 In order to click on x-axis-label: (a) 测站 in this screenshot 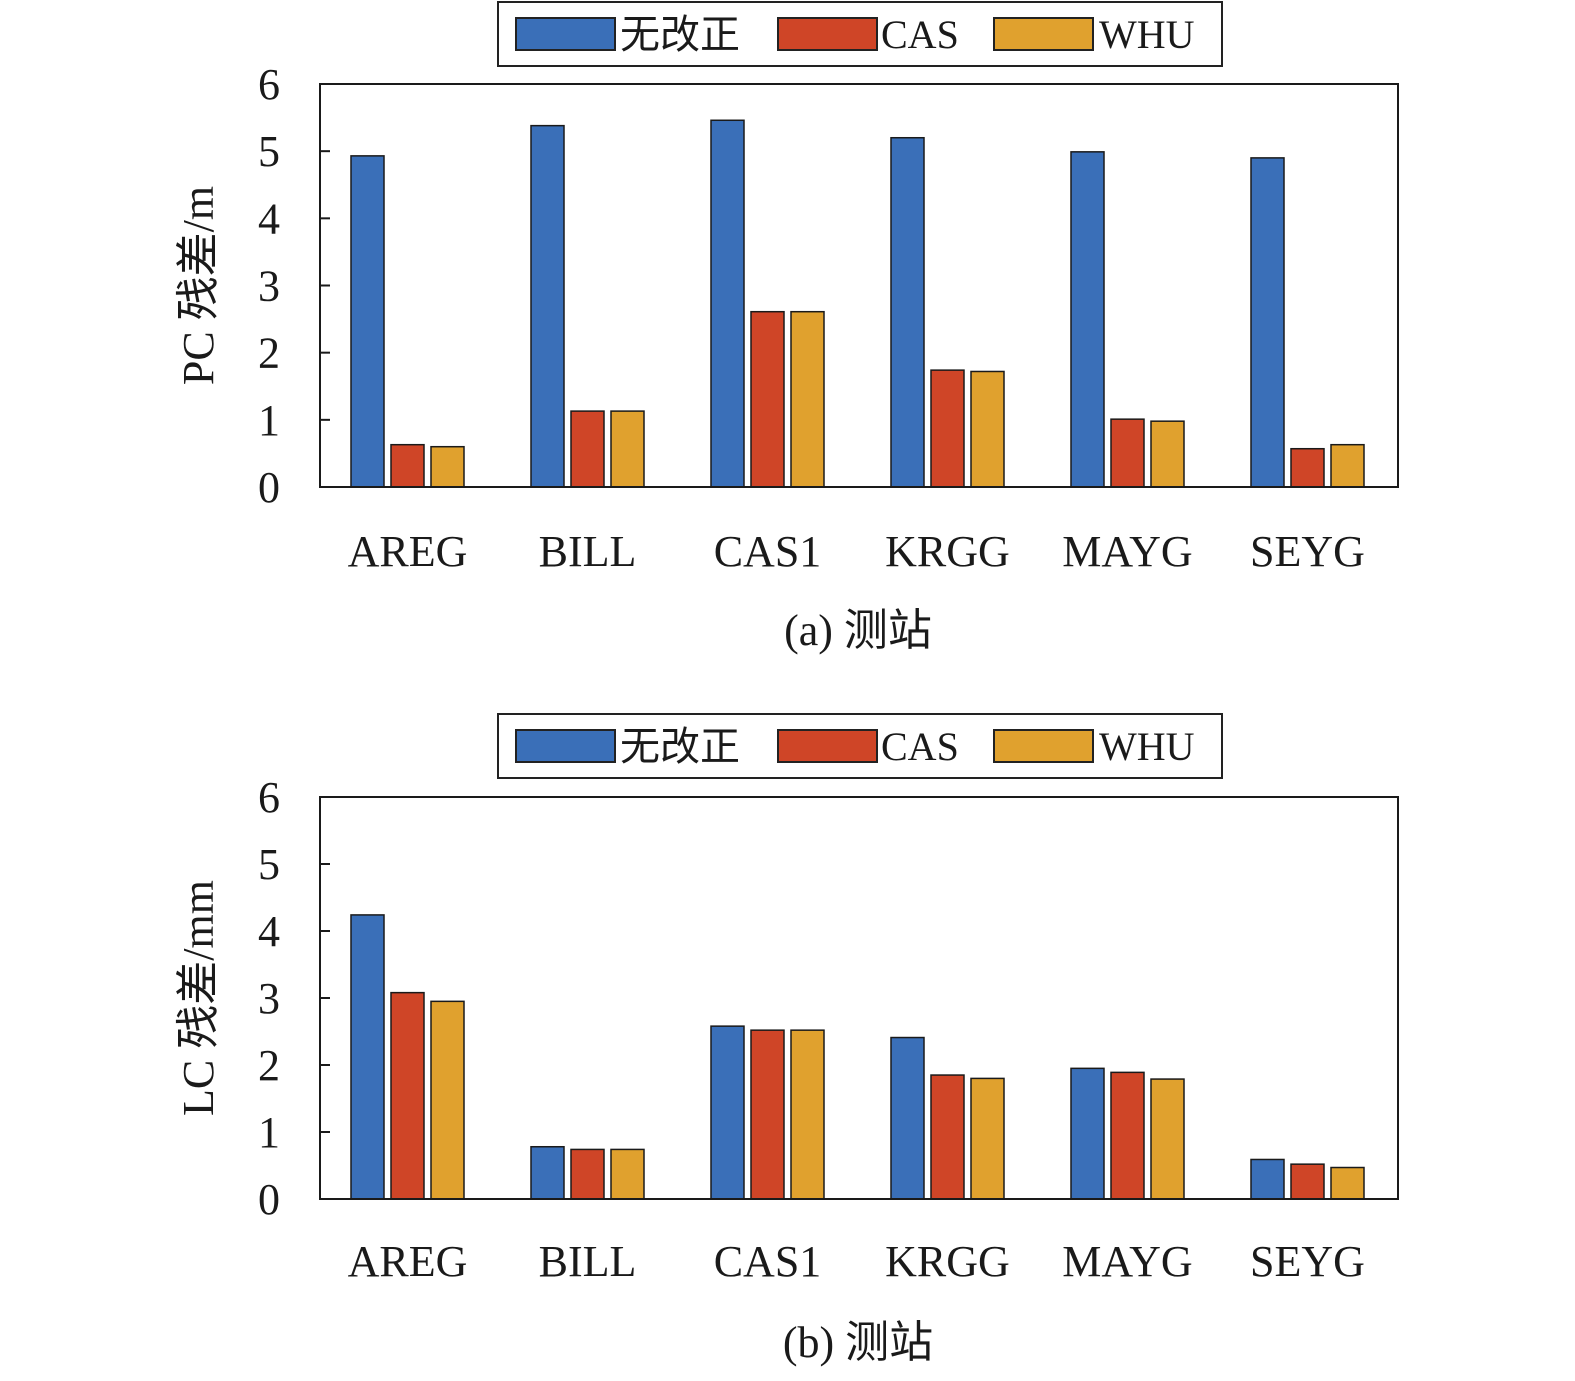, I will do `click(858, 630)`.